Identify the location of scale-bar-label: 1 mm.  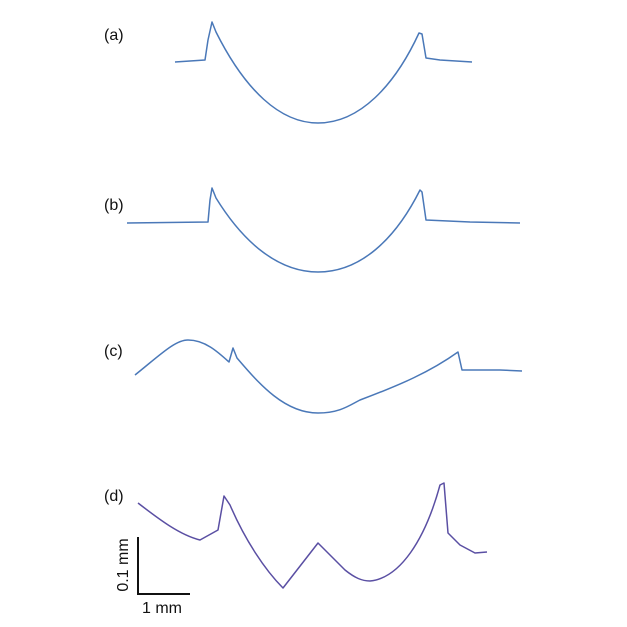
(162, 608).